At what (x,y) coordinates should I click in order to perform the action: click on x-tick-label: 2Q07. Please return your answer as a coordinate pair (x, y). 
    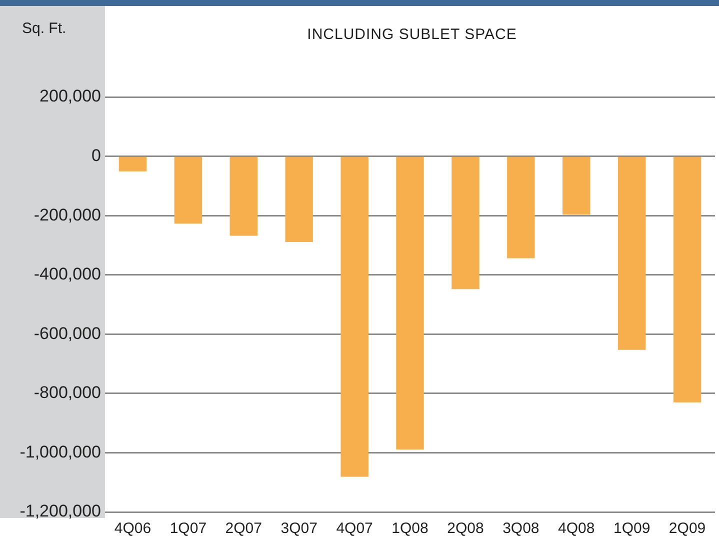
    Looking at the image, I should click on (243, 529).